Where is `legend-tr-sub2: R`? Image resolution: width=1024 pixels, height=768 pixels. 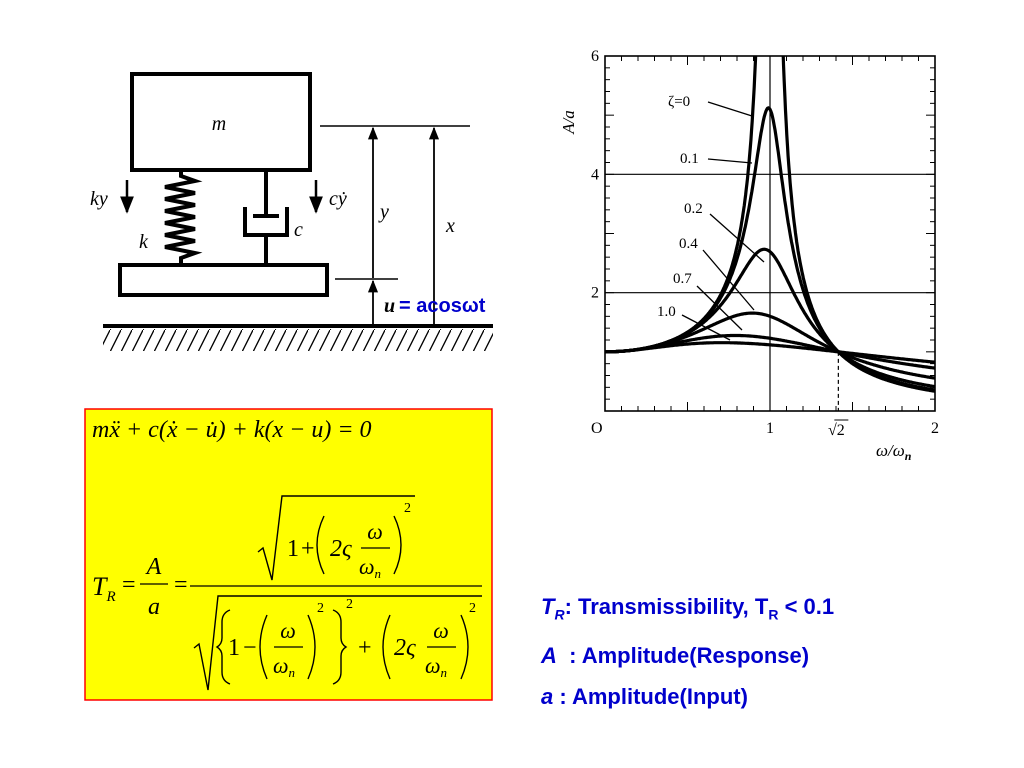 legend-tr-sub2: R is located at coordinates (773, 614).